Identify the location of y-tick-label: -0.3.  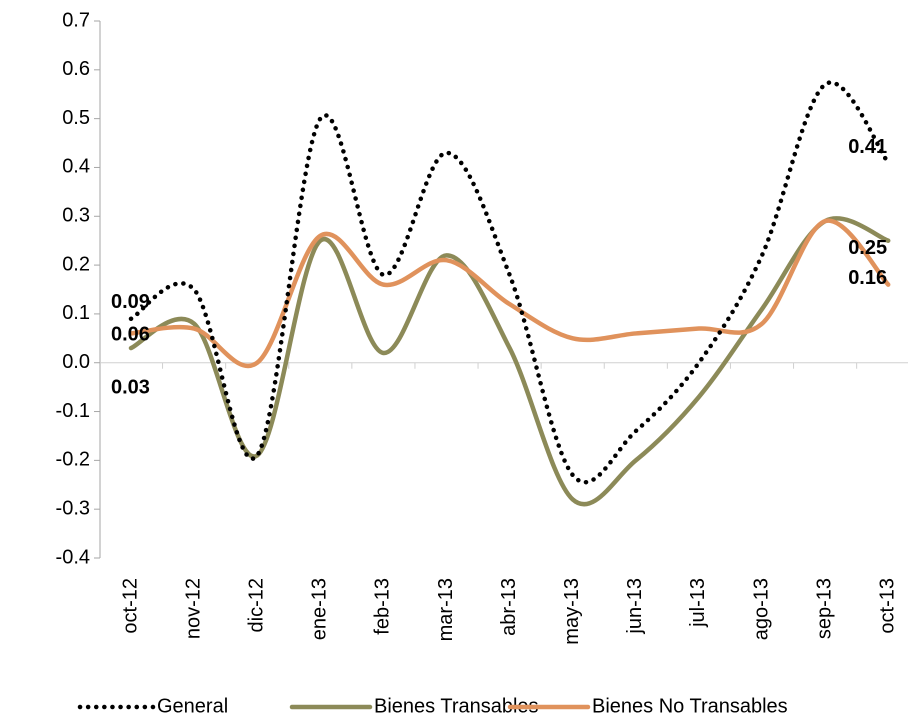
(73, 508).